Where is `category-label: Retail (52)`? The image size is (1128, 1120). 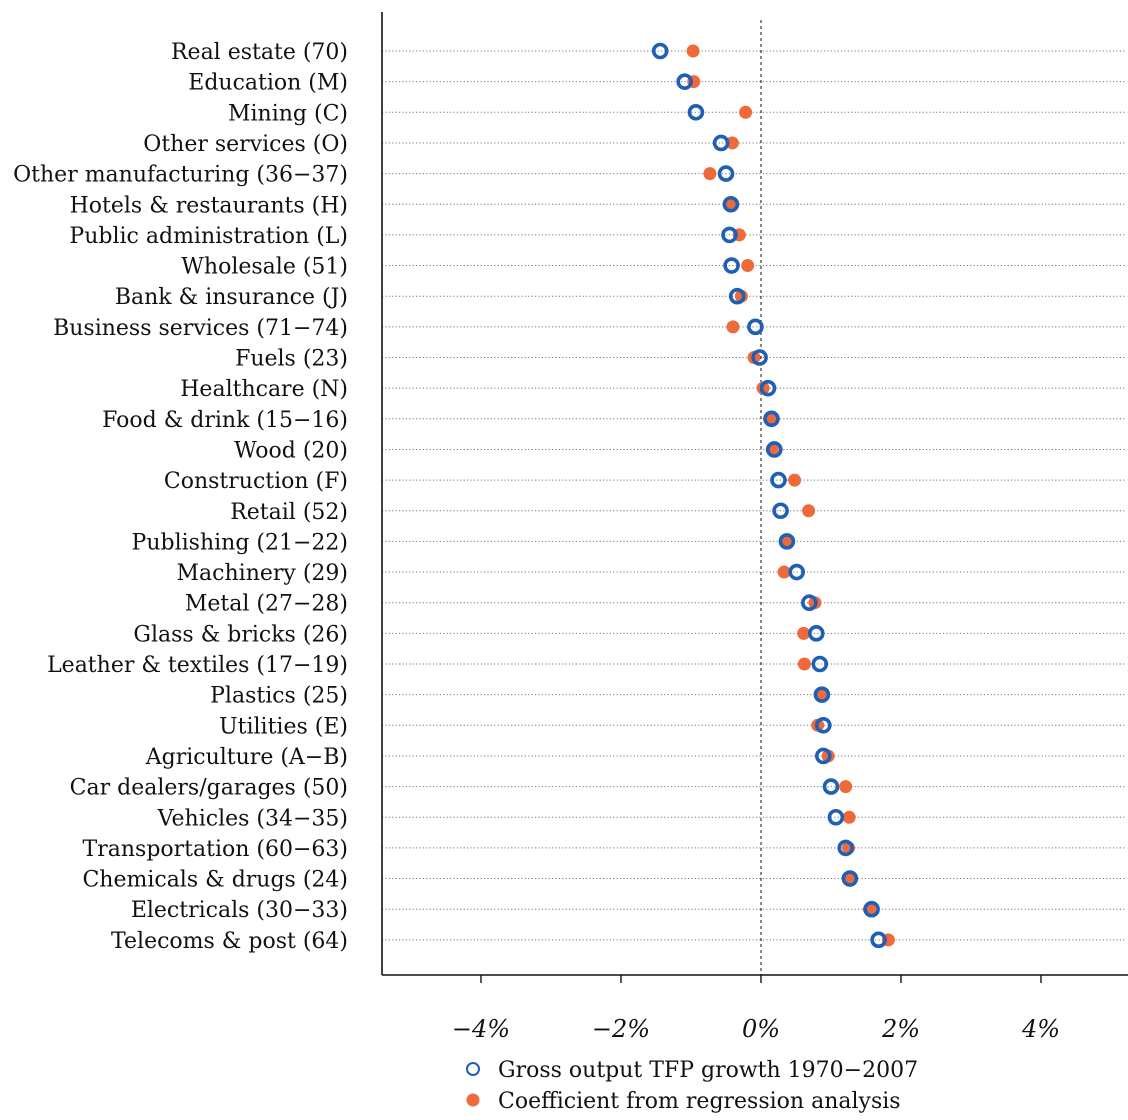
category-label: Retail (52) is located at coordinates (289, 512).